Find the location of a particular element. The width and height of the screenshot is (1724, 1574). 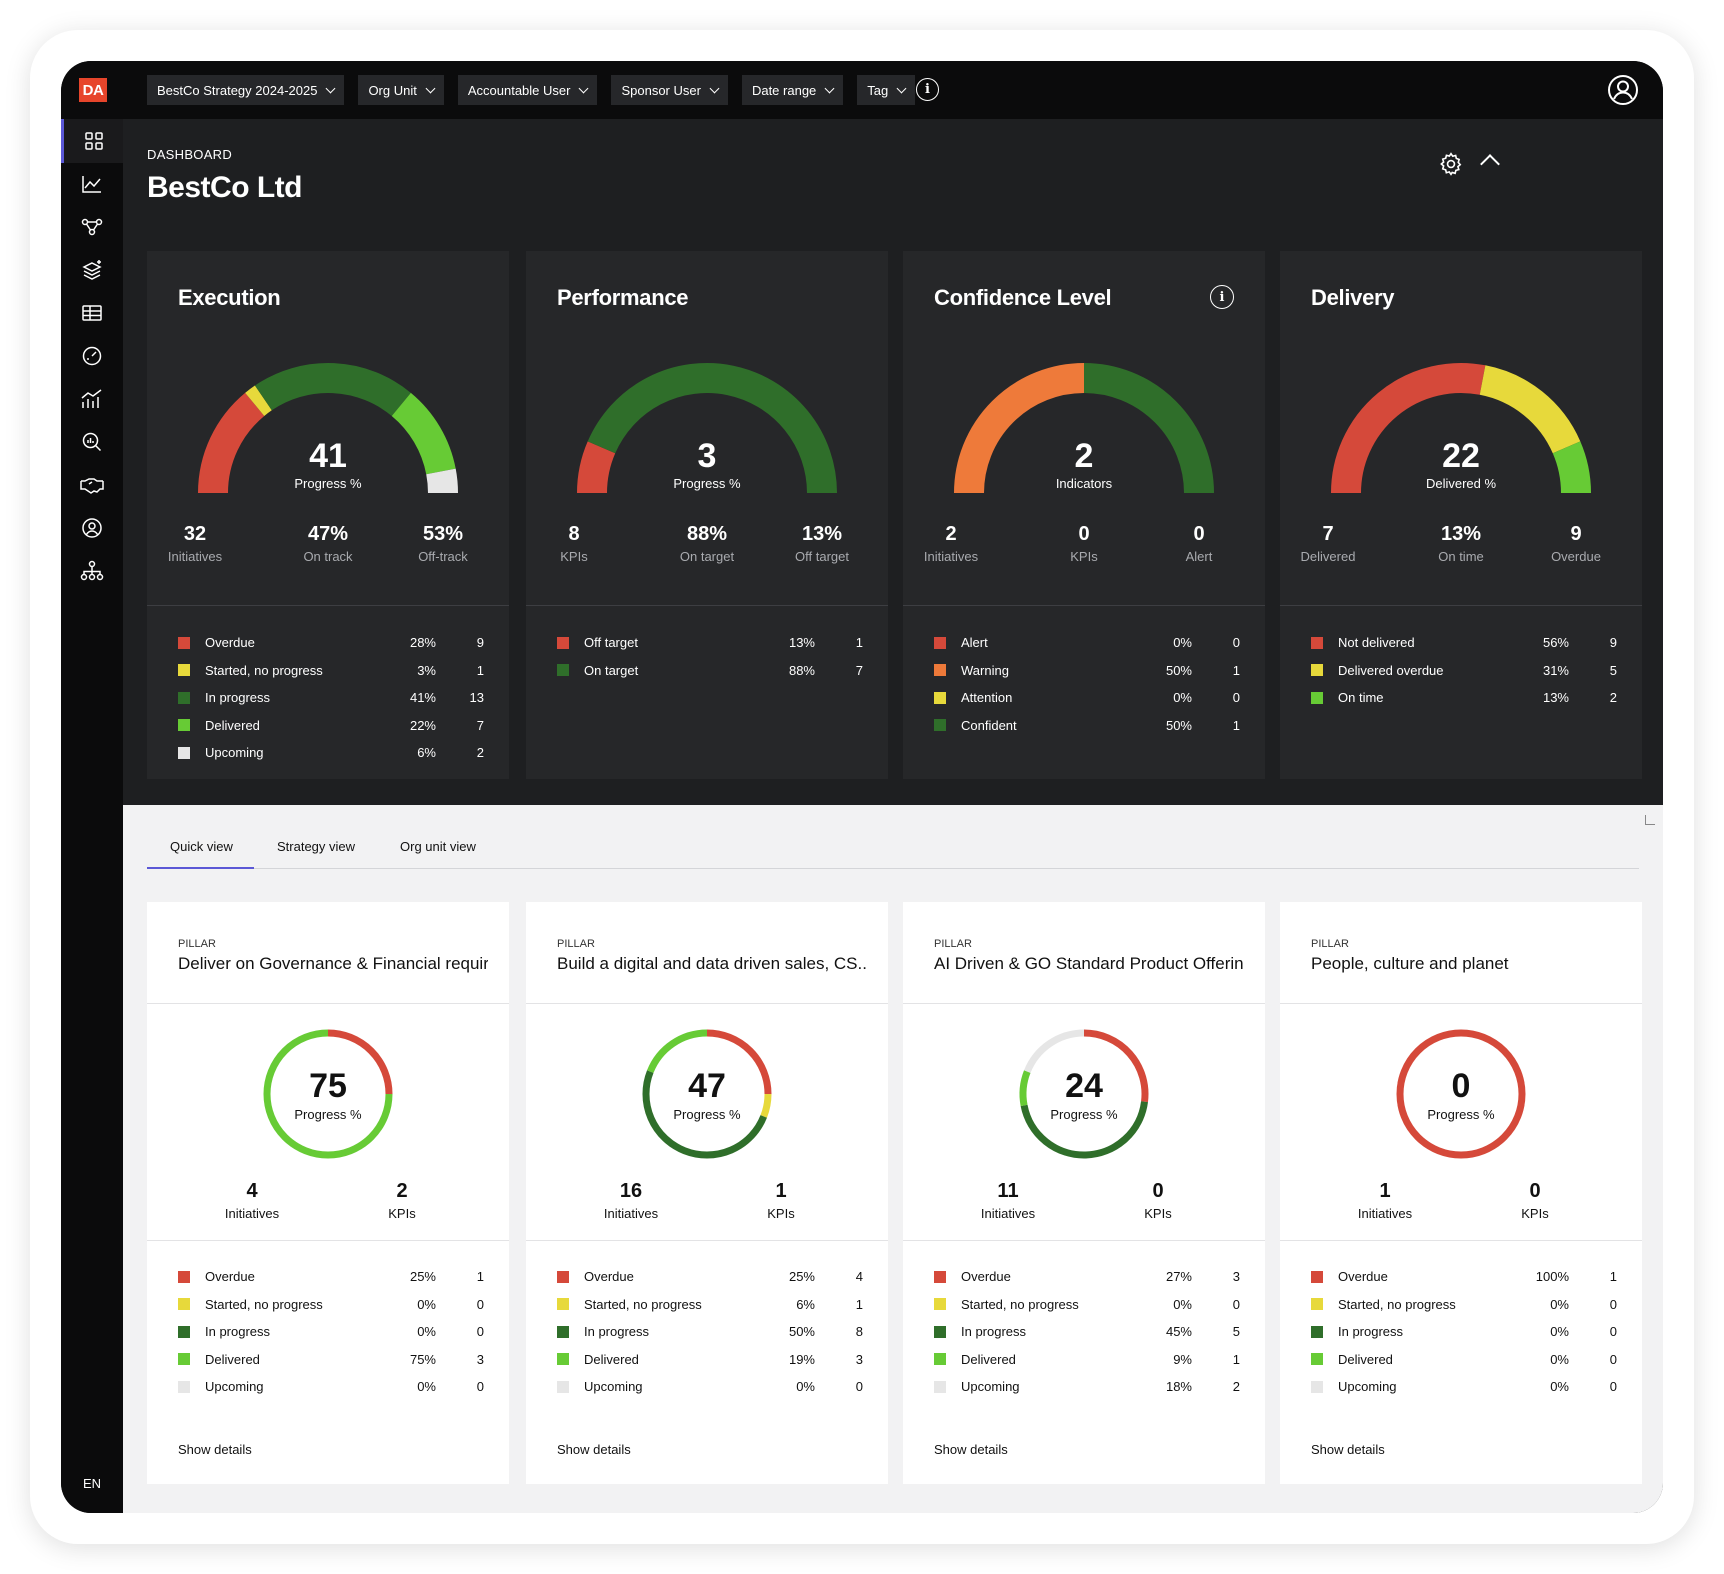

line-chart-icon is located at coordinates (92, 184).